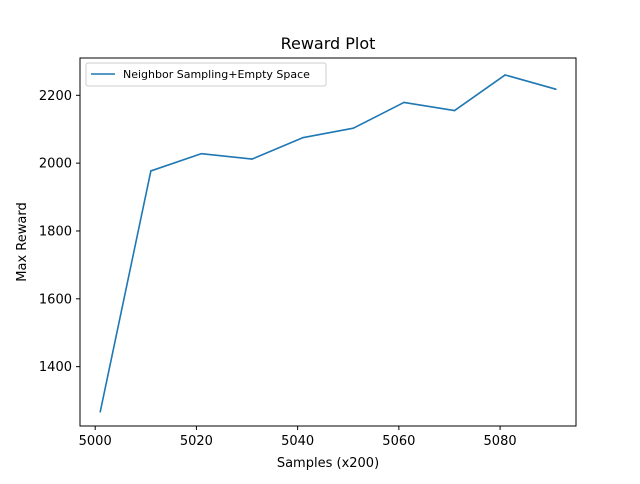 The height and width of the screenshot is (484, 640). I want to click on legend: Neighbor Sampling+Empty Space, so click(206, 74).